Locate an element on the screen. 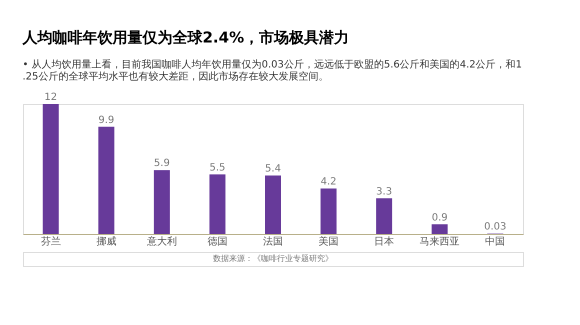  data-label: 5.9 is located at coordinates (162, 164).